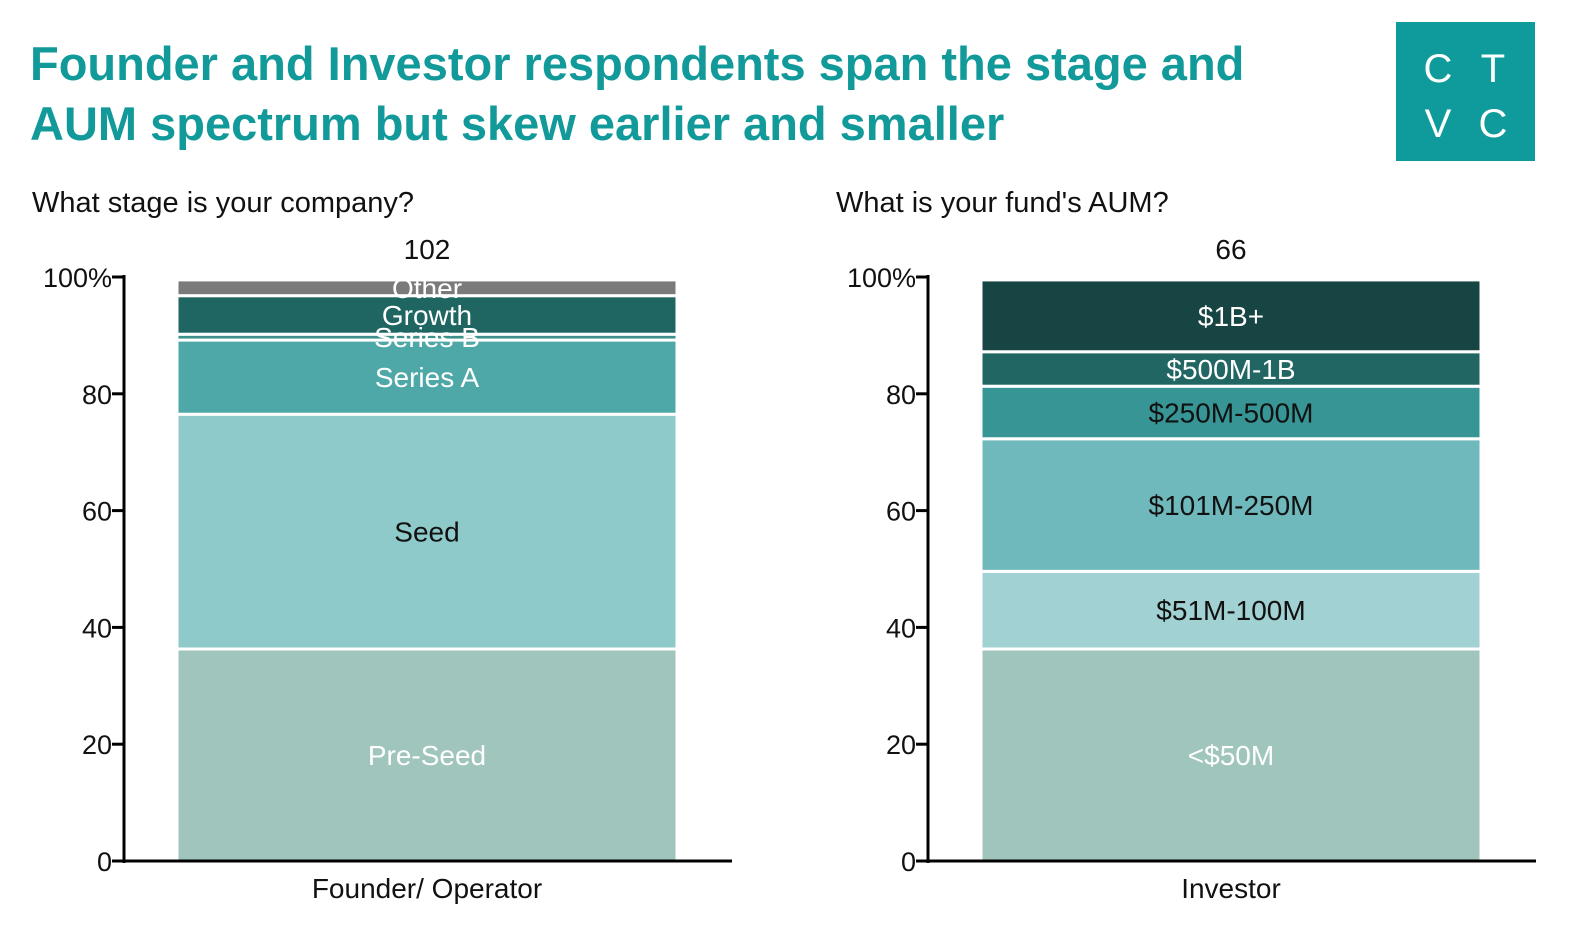  Describe the element at coordinates (1231, 888) in the screenshot. I see `x-category-label: Investor` at that location.